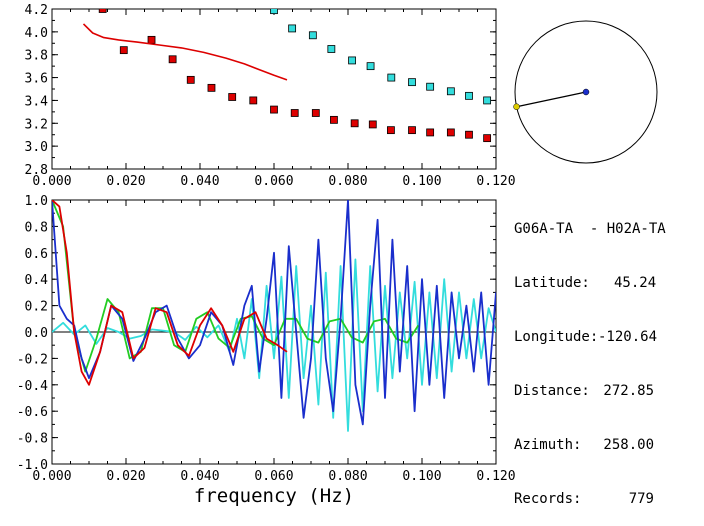 The height and width of the screenshot is (526, 704). I want to click on y-tick-label: 3.6, so click(36, 79).